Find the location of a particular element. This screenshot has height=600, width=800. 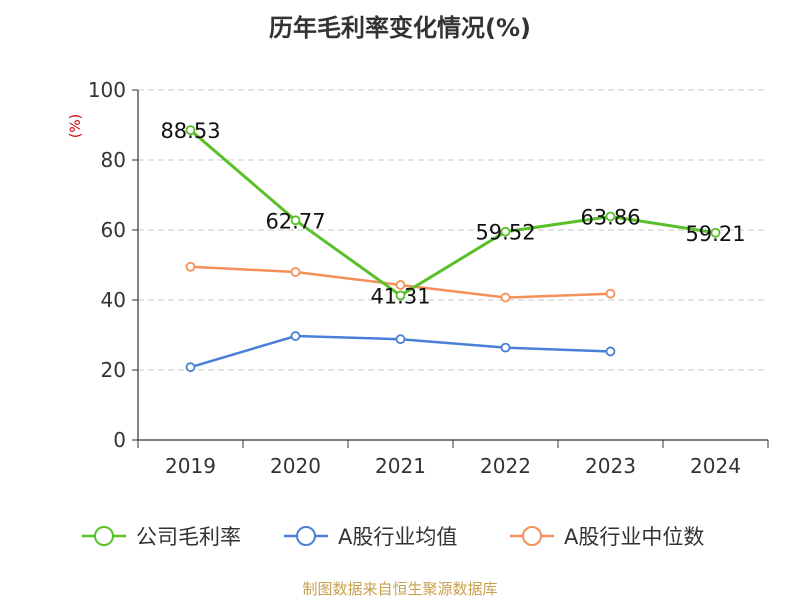

data-label: 59.52 is located at coordinates (505, 233).